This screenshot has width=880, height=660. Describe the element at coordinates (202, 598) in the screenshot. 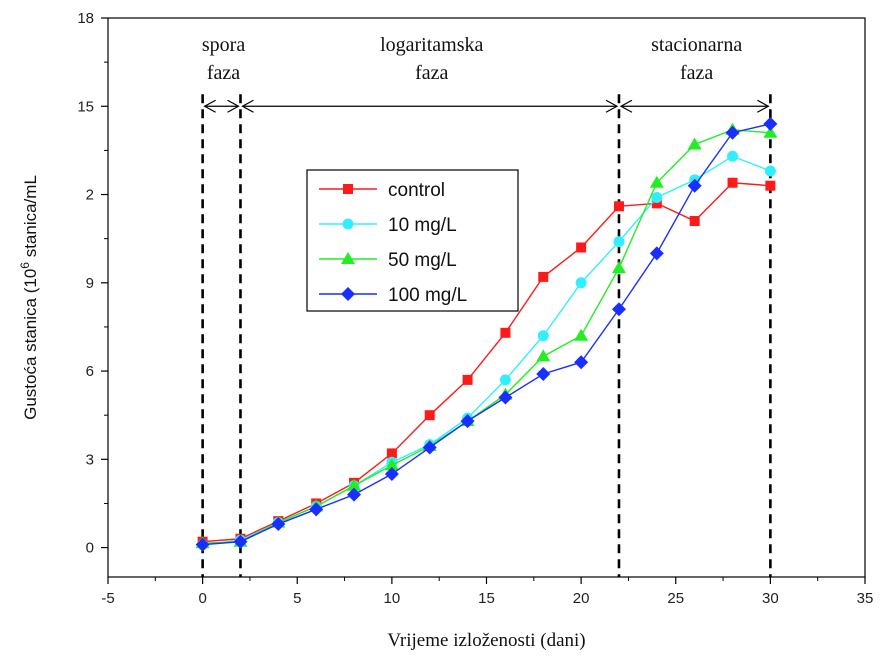

I see `x-tick-label: 0` at that location.